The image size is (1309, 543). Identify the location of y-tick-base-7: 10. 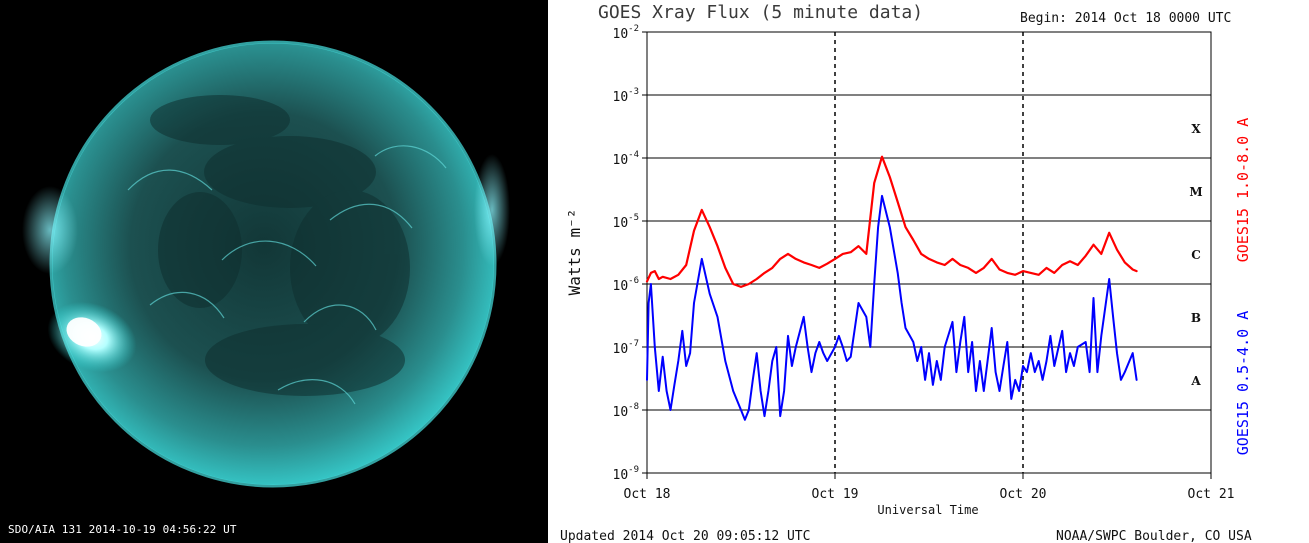
(621, 475).